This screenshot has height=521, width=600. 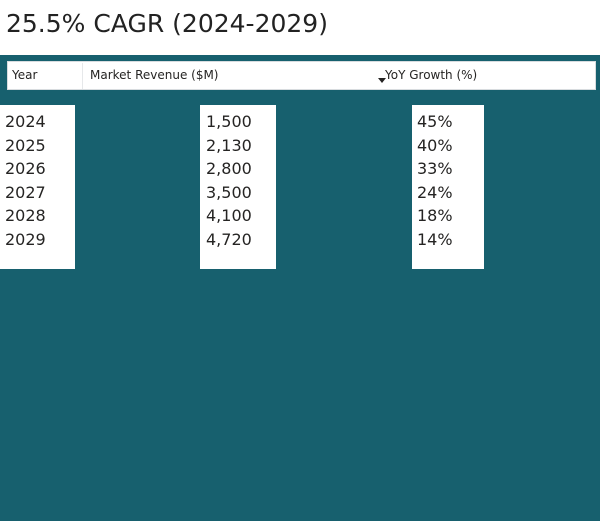 I want to click on yoy-growth-column: 45% 40% 33% 24% 18% 14%, so click(x=448, y=187).